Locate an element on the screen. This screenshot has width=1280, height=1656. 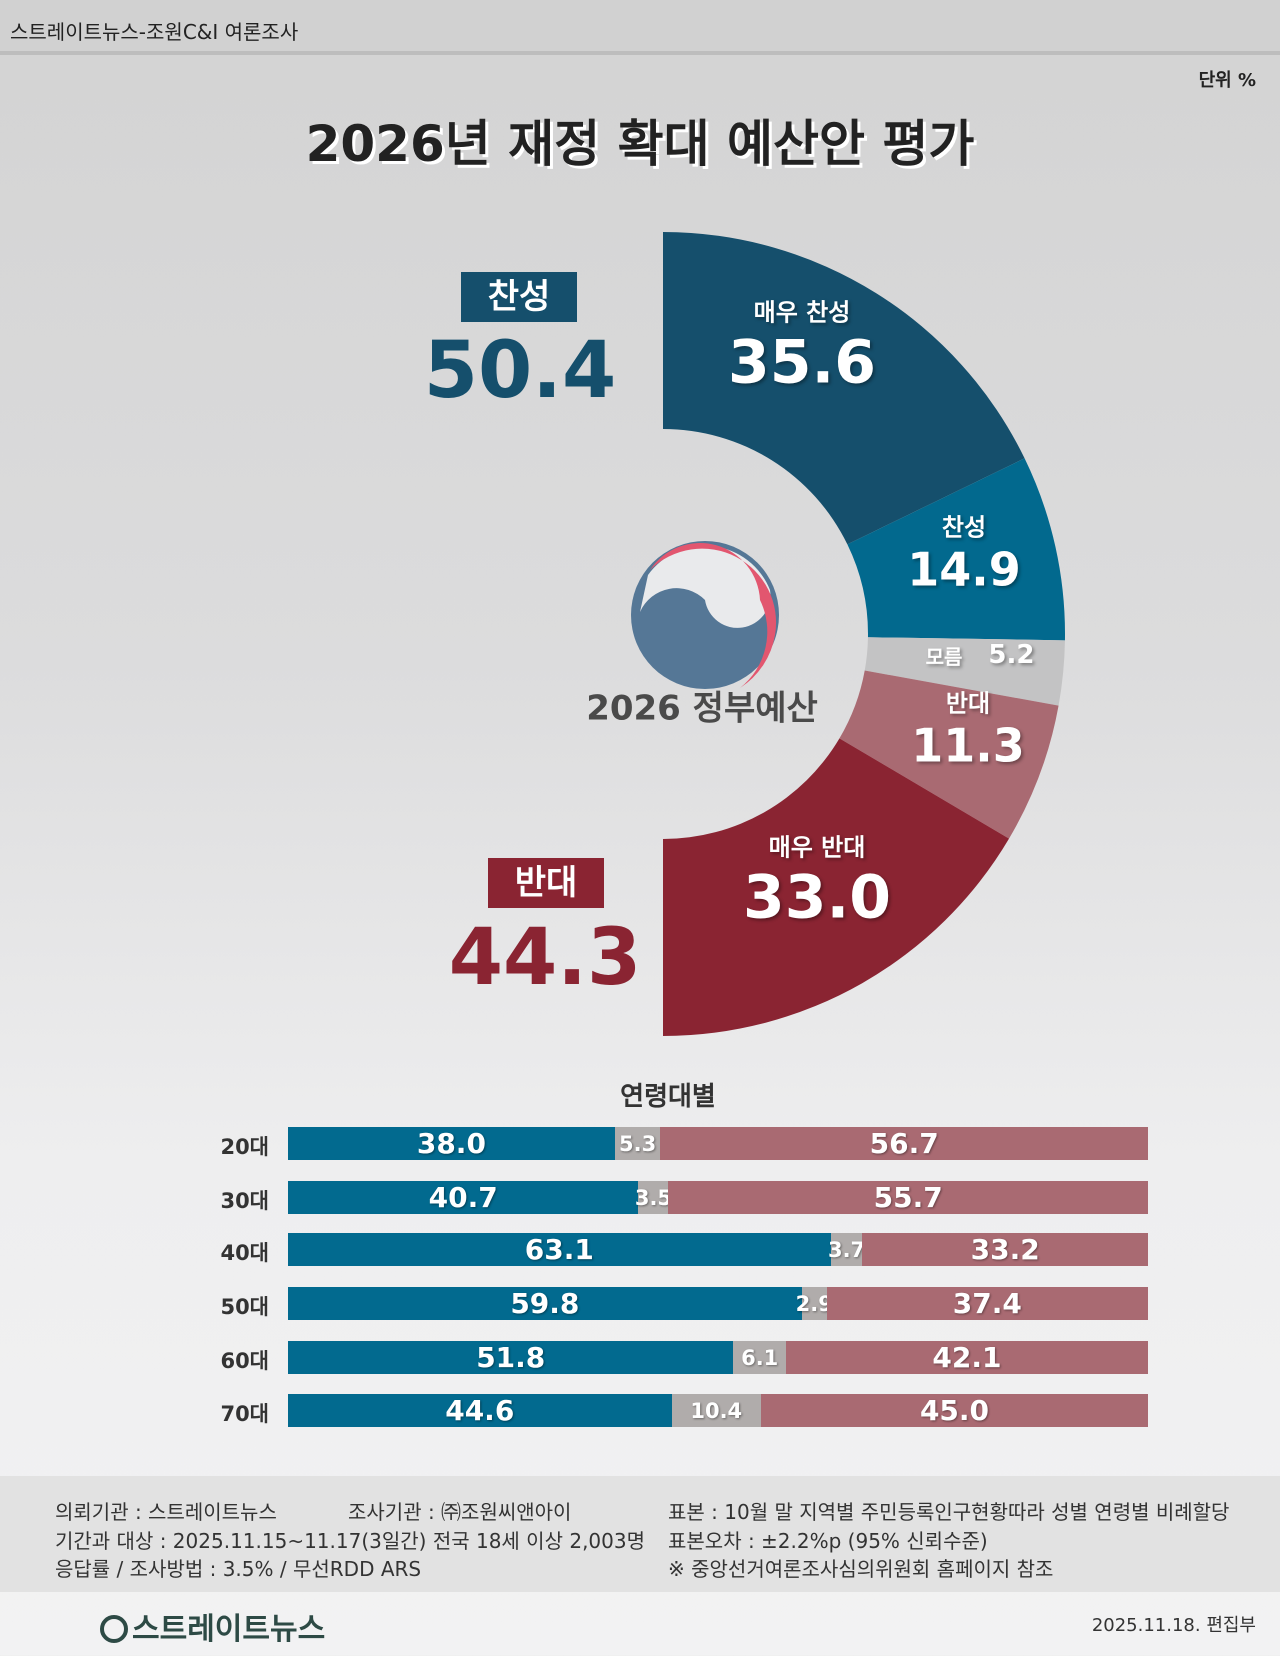
bar-segment-oppose: 45.0 is located at coordinates (954, 1410).